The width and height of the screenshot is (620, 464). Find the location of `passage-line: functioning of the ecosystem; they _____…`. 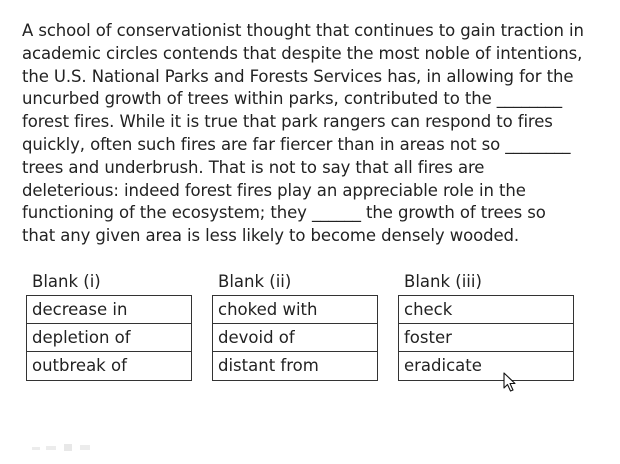

passage-line: functioning of the ecosystem; they _____… is located at coordinates (284, 213).